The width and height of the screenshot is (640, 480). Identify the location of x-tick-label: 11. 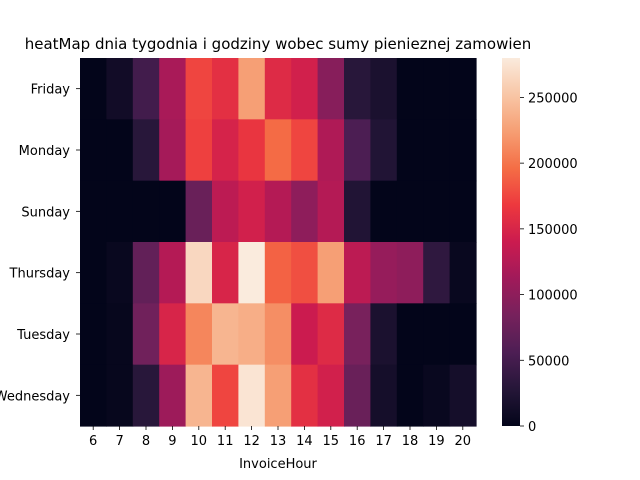
(225, 441).